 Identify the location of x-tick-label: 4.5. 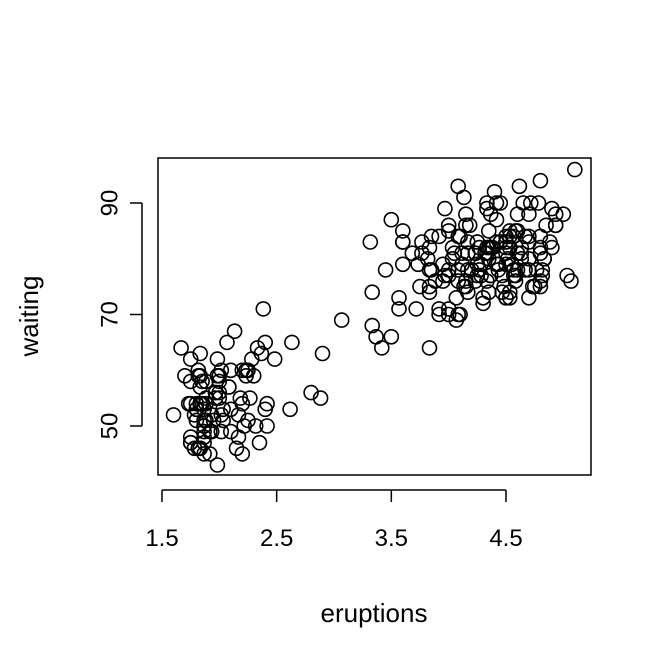
(505, 538).